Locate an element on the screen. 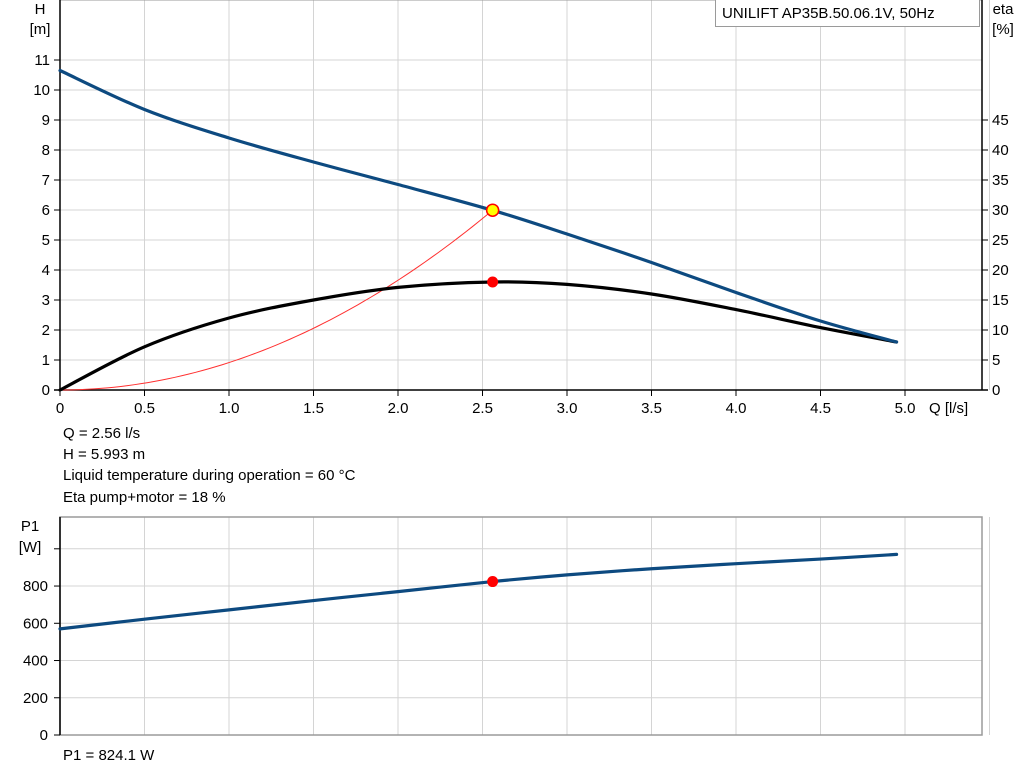 Image resolution: width=1024 pixels, height=781 pixels. readout-h: H = 5.993 m is located at coordinates (104, 454).